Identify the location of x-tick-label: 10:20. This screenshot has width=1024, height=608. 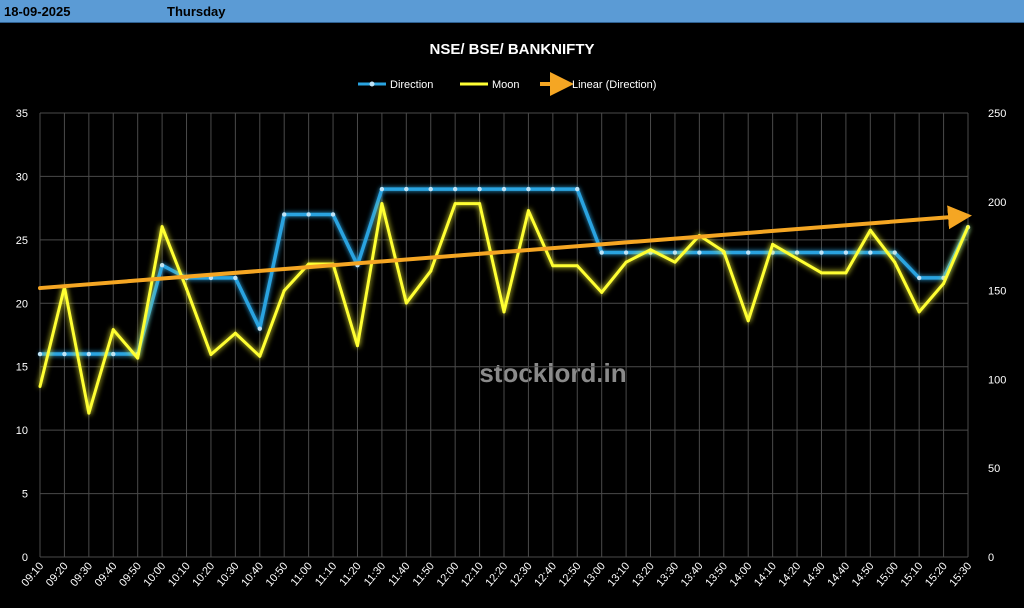
(203, 574).